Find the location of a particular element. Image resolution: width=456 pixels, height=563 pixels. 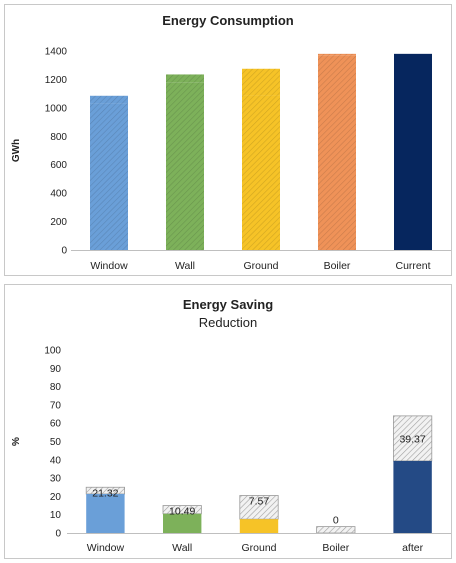

data-label: 10.49 is located at coordinates (182, 512).